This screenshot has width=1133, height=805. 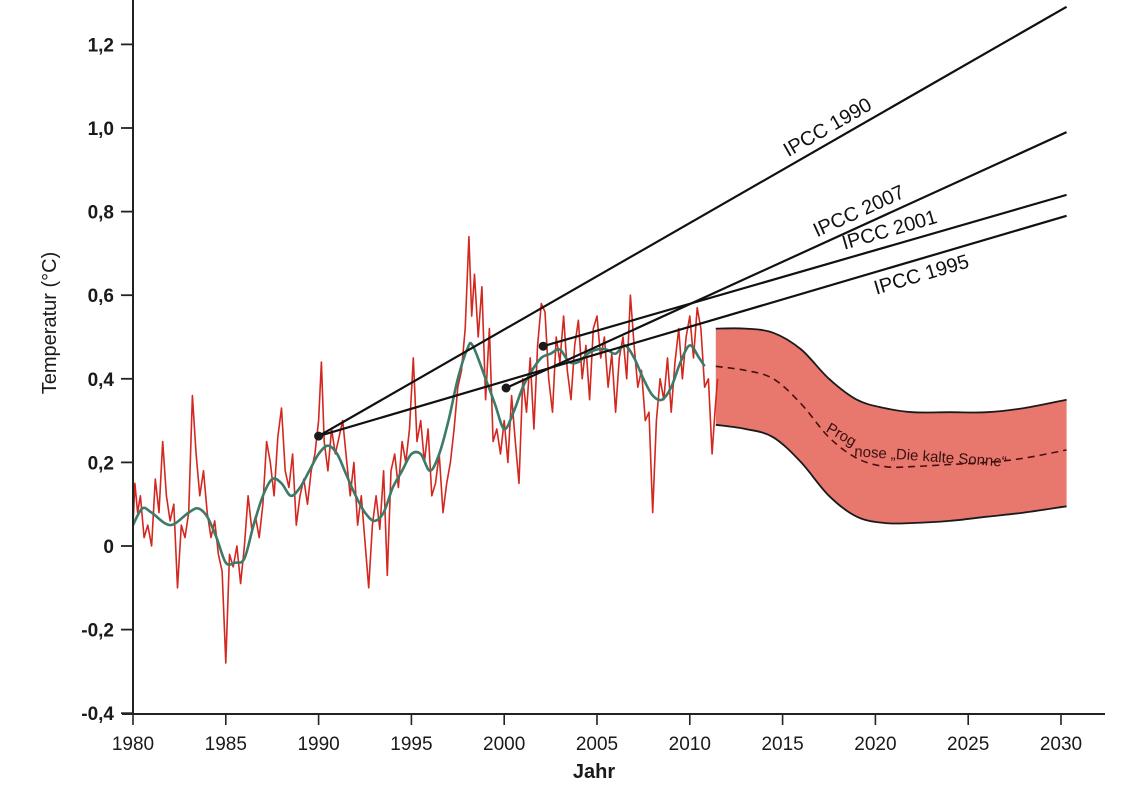 I want to click on ipcc-2001-projection-line, so click(x=804, y=270).